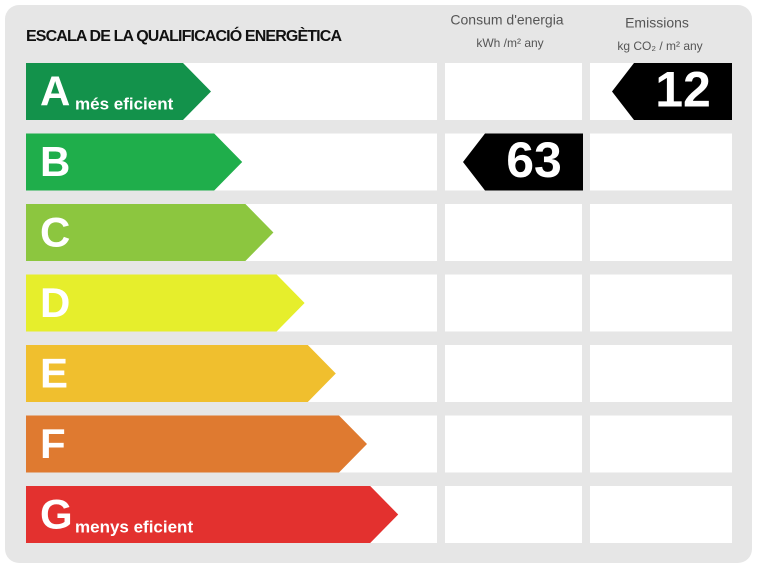  What do you see at coordinates (657, 23) in the screenshot?
I see `column-title: Emissions` at bounding box center [657, 23].